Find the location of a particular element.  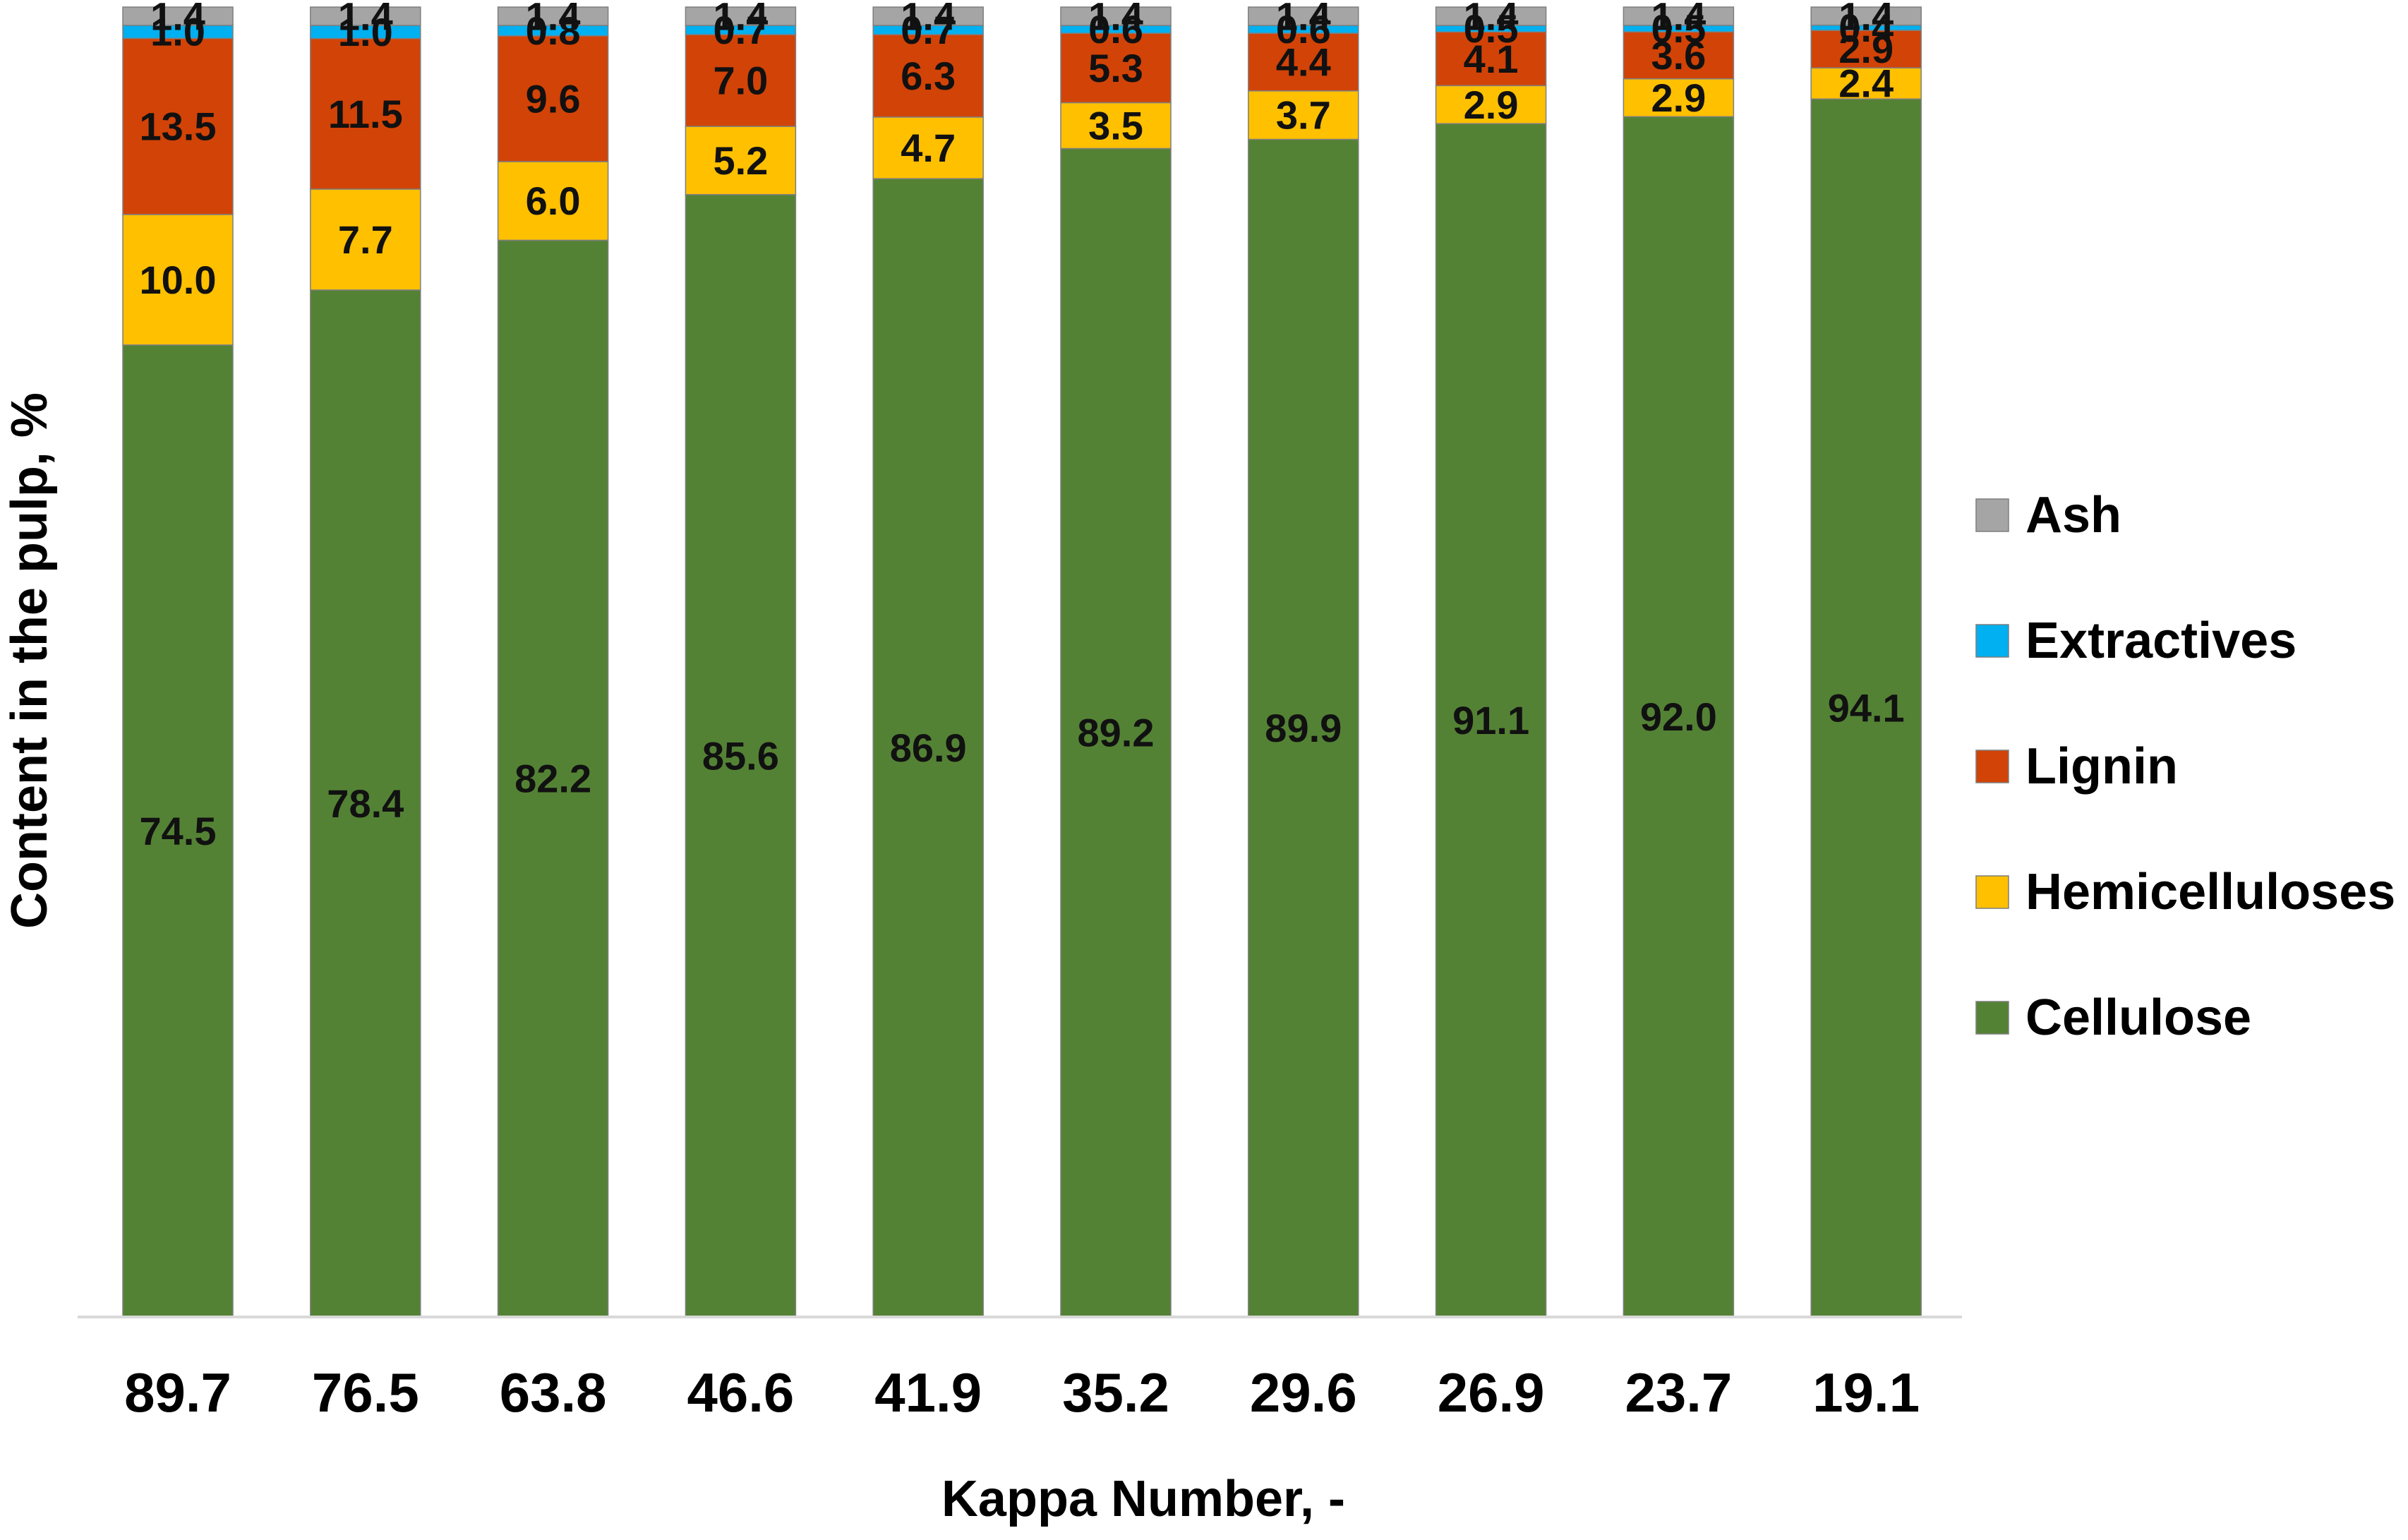

data-label-hemicelluloses-10: 2.4 is located at coordinates (1866, 83).